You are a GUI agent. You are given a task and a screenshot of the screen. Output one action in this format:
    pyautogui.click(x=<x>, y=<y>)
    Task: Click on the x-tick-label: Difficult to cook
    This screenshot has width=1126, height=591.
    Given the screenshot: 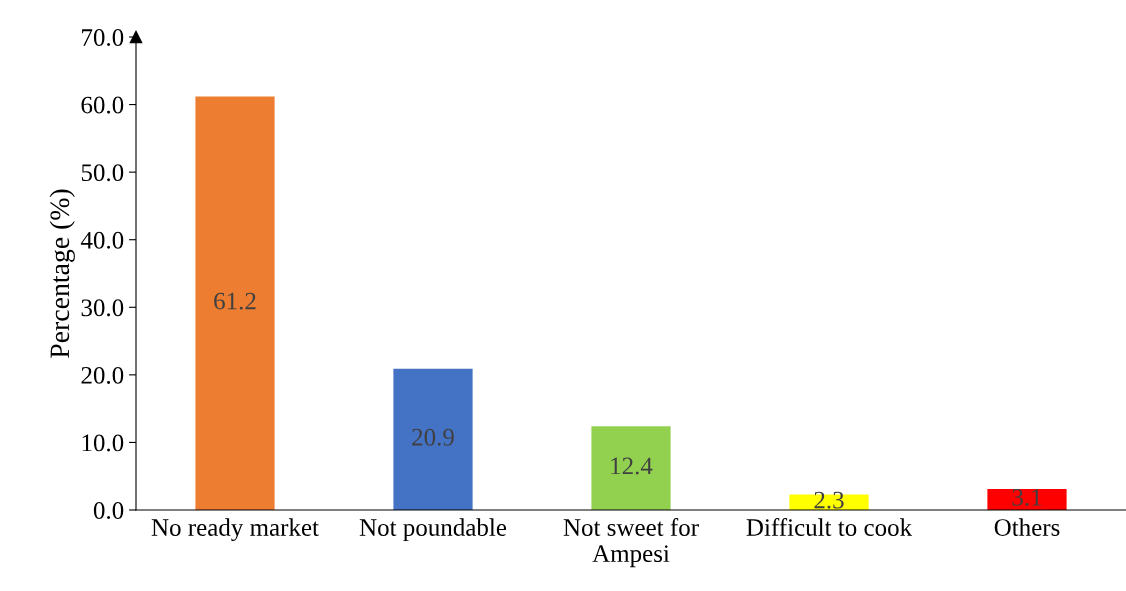 What is the action you would take?
    pyautogui.click(x=829, y=527)
    